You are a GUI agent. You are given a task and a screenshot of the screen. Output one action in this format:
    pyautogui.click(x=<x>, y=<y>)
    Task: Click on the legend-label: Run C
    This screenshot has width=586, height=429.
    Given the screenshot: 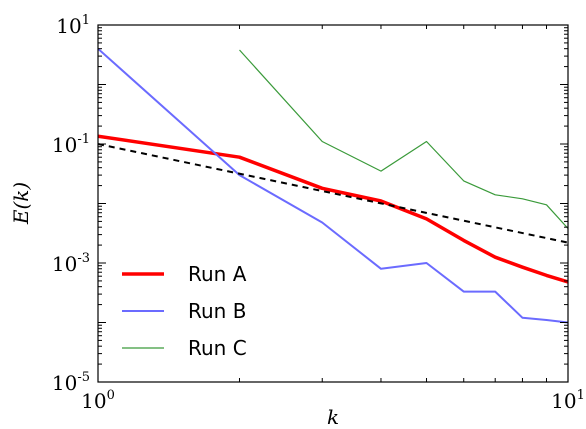 What is the action you would take?
    pyautogui.click(x=217, y=348)
    